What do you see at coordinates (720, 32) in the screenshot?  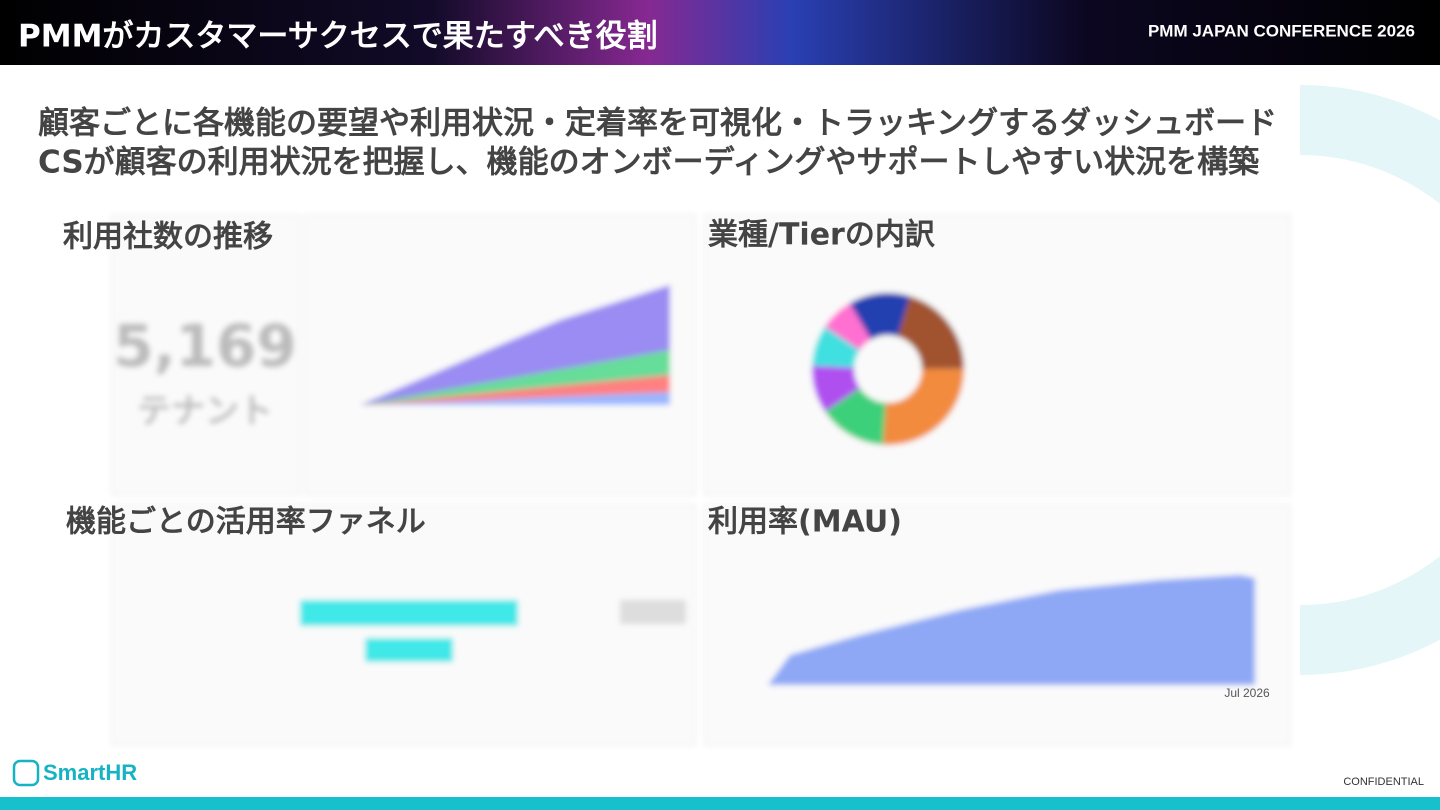 I see `header-swirl` at bounding box center [720, 32].